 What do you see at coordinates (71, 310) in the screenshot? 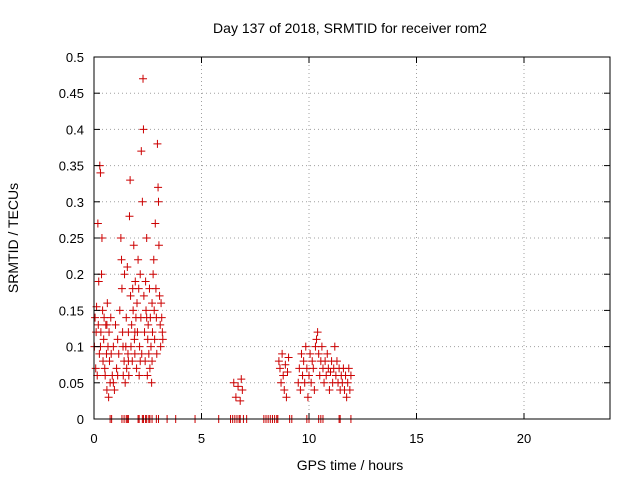
I see `y-tick-label: 0.15` at bounding box center [71, 310].